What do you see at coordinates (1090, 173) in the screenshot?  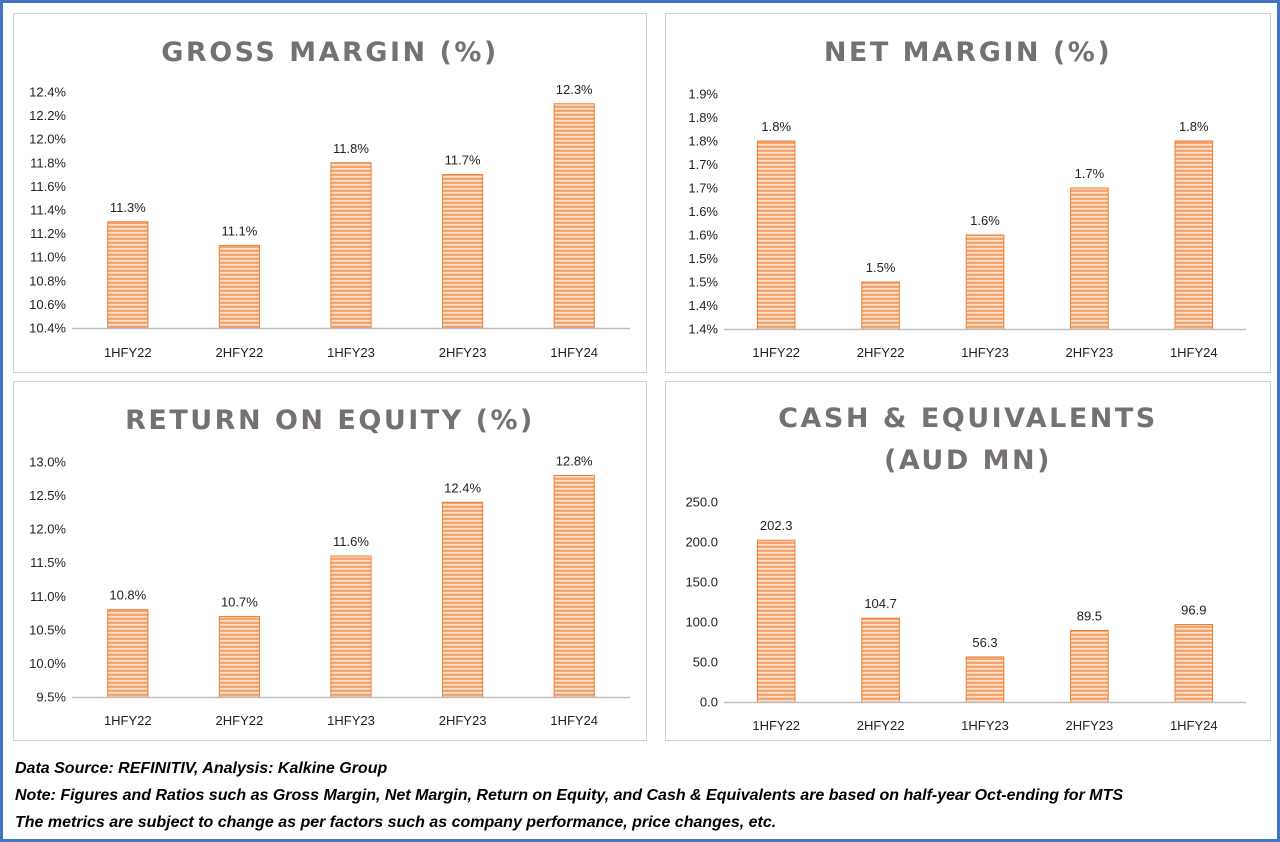 I see `data-label: 1.7%` at bounding box center [1090, 173].